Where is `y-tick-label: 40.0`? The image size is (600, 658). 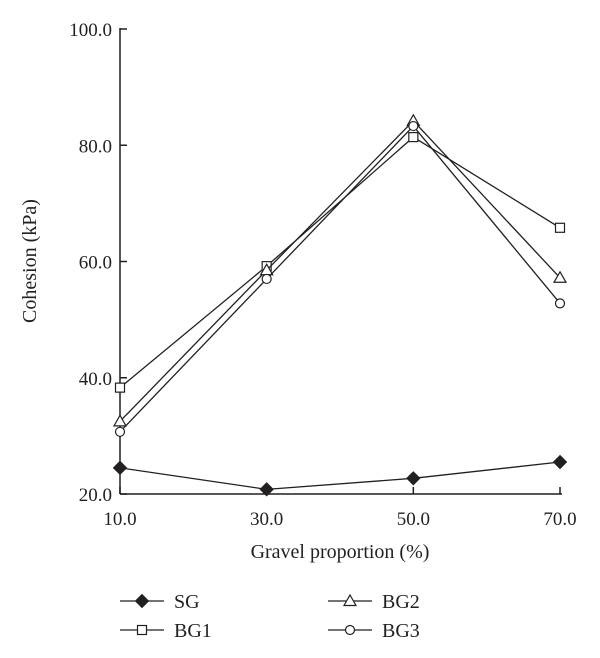
y-tick-label: 40.0 is located at coordinates (95, 379).